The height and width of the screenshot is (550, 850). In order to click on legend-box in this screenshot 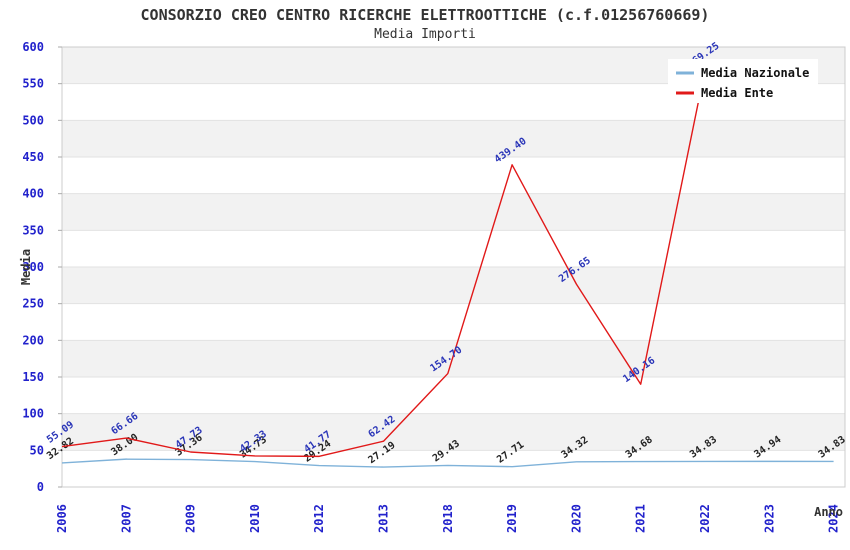, I will do `click(743, 81)`.